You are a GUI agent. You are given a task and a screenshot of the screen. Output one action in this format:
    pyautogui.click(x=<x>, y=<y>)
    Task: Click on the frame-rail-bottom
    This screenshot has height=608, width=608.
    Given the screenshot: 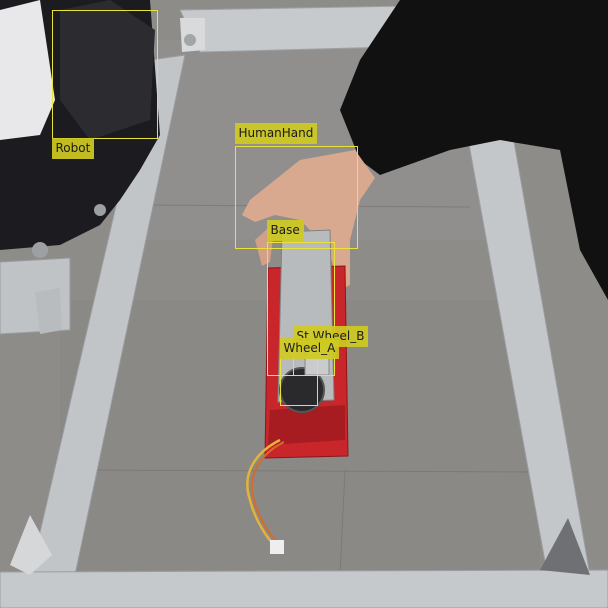 What is the action you would take?
    pyautogui.click(x=304, y=588)
    